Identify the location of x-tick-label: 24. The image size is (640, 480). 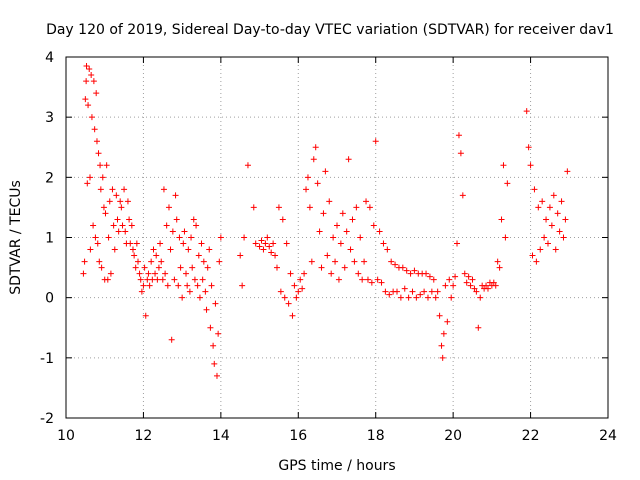
(608, 436).